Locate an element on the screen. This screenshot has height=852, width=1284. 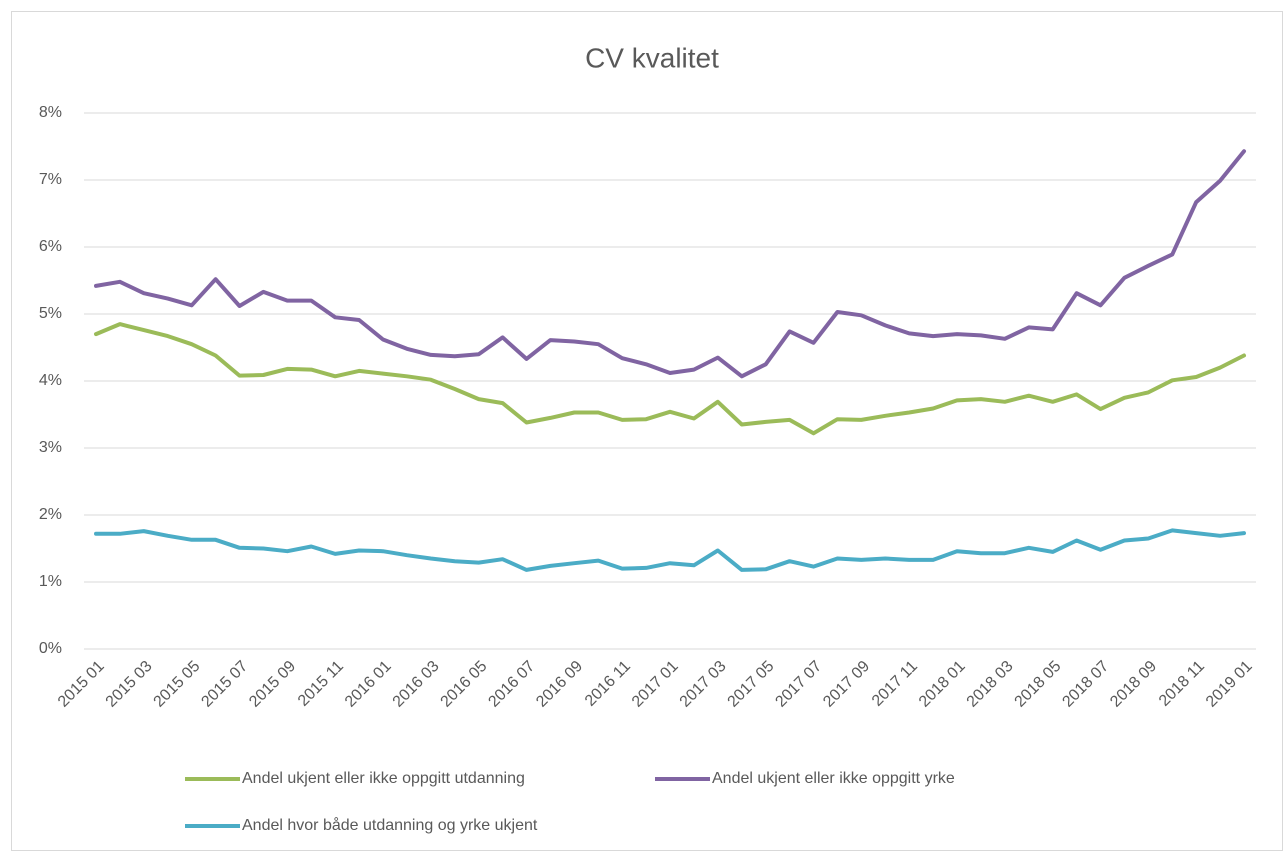
y-tick-label: 7% is located at coordinates (50, 179).